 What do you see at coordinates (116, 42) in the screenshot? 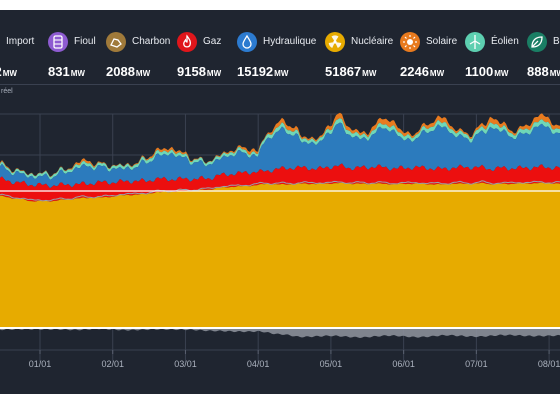
I see `coal-icon` at bounding box center [116, 42].